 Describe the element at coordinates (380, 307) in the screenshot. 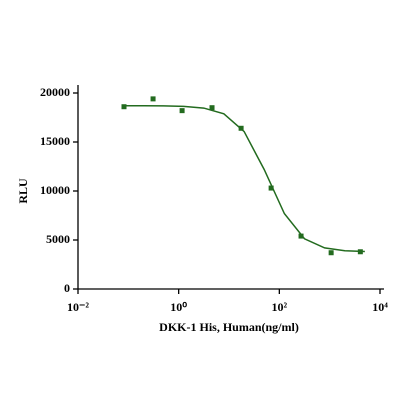

I see `x-tick-label: 10⁴` at that location.